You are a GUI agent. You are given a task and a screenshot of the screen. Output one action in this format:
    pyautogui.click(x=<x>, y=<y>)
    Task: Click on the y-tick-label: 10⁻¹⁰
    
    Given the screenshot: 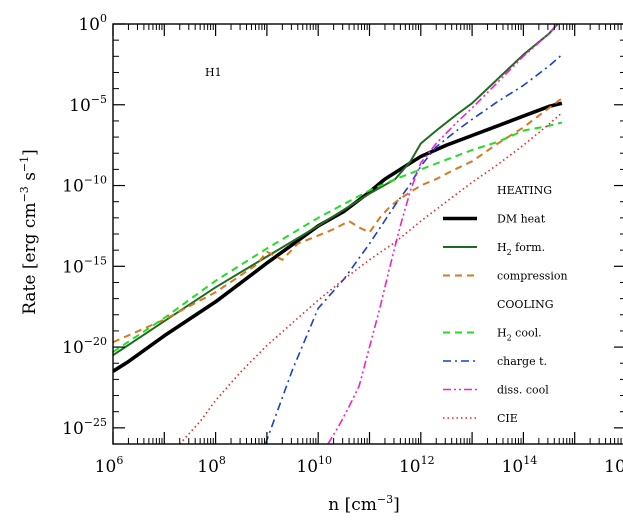 What is the action you would take?
    pyautogui.click(x=84, y=185)
    